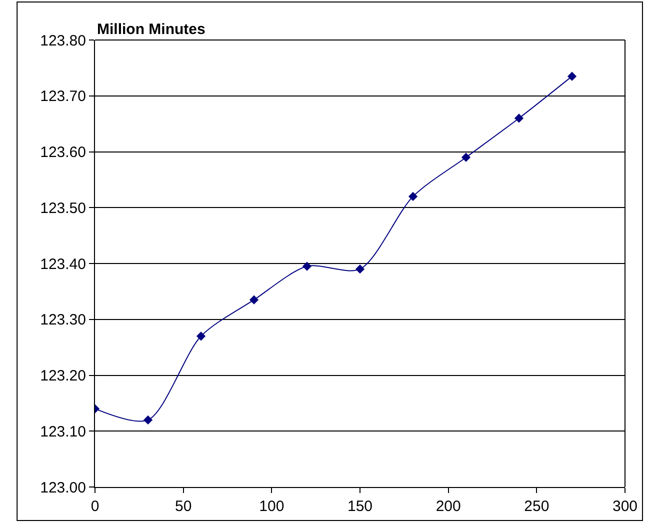 The width and height of the screenshot is (650, 527). I want to click on x-tick-label: 200, so click(448, 506).